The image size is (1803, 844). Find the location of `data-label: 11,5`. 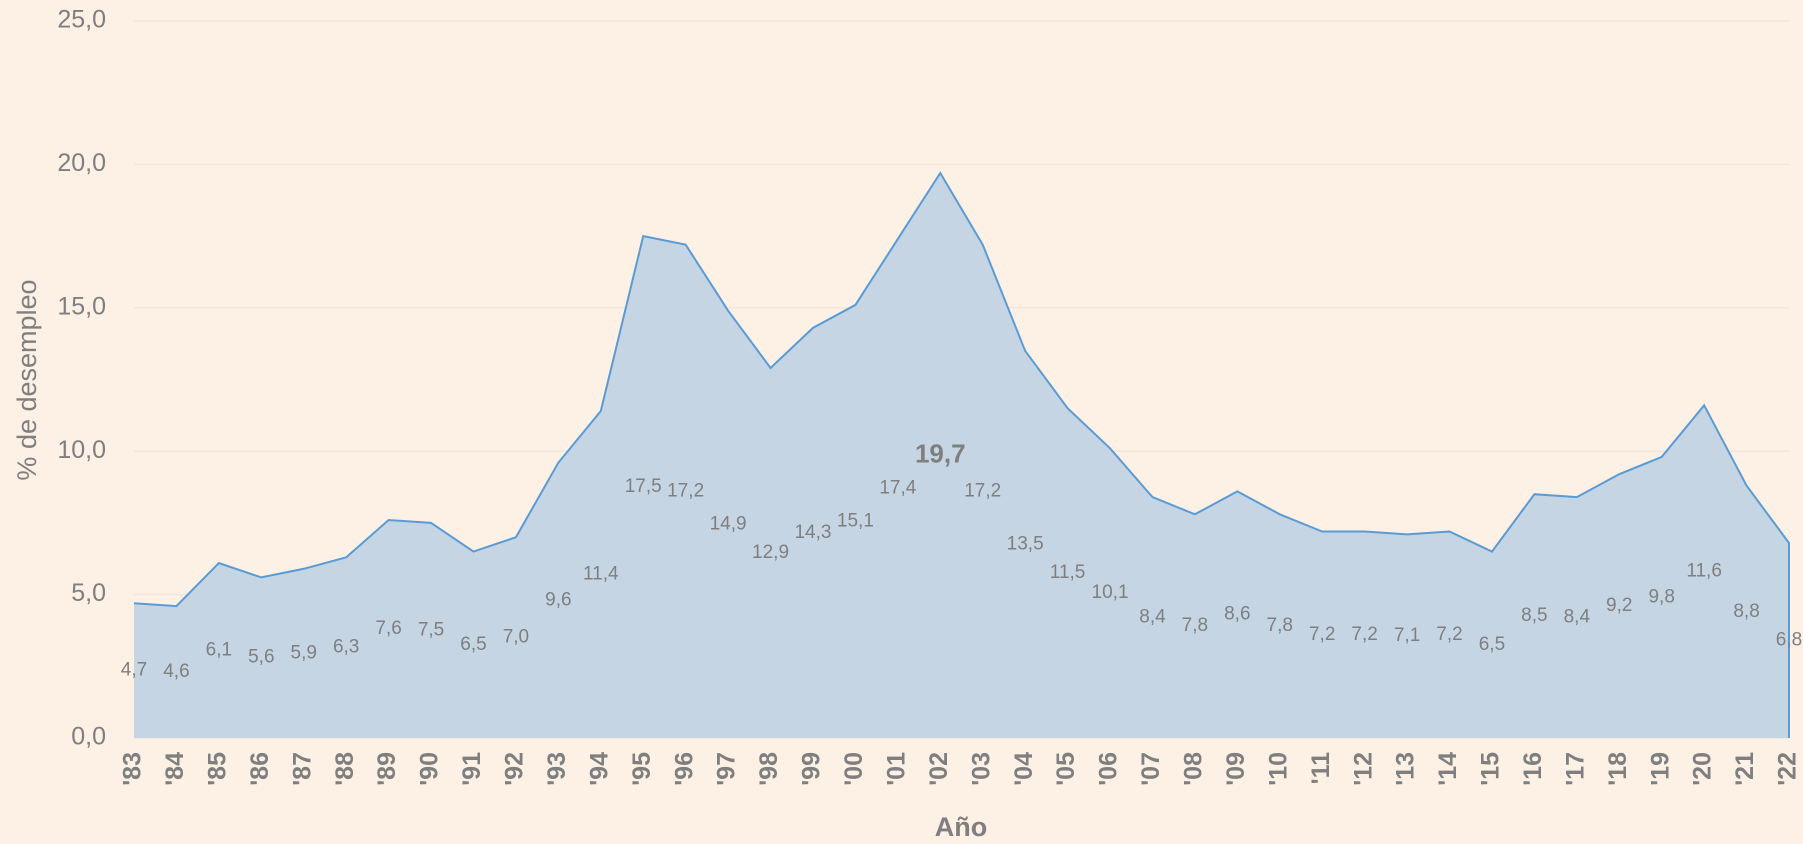

data-label: 11,5 is located at coordinates (1068, 572).